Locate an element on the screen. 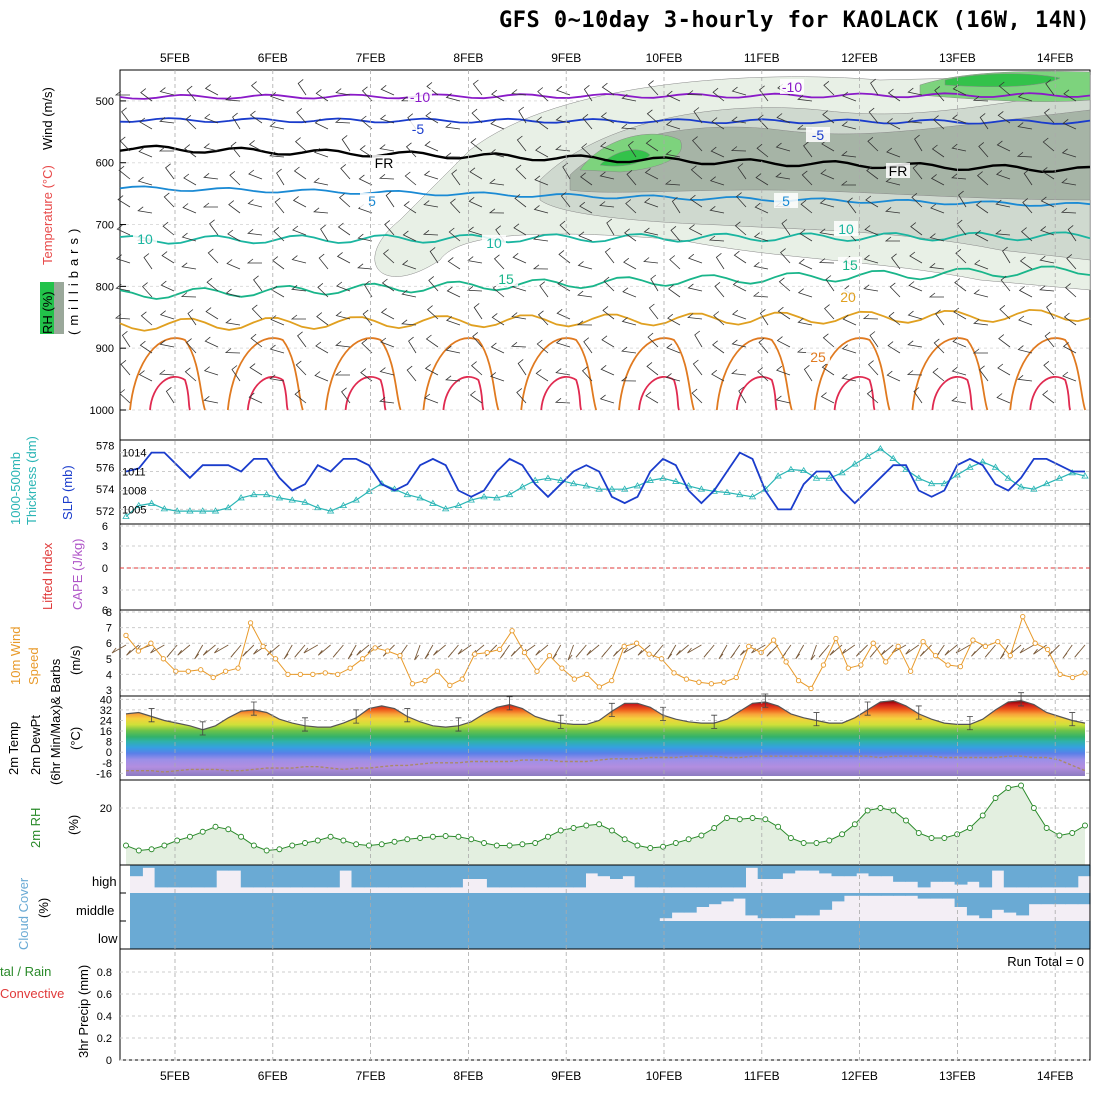 This screenshot has height=1100, width=1100. thickness-label-a: 1000-500mb is located at coordinates (15, 488).